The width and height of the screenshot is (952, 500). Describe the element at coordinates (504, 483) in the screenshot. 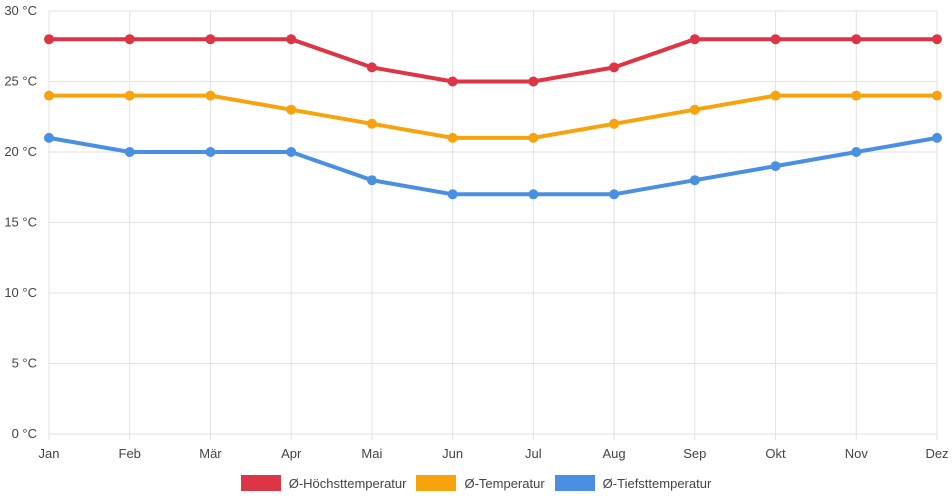

I see `legend-label-avg: Ø-Temperatur` at that location.